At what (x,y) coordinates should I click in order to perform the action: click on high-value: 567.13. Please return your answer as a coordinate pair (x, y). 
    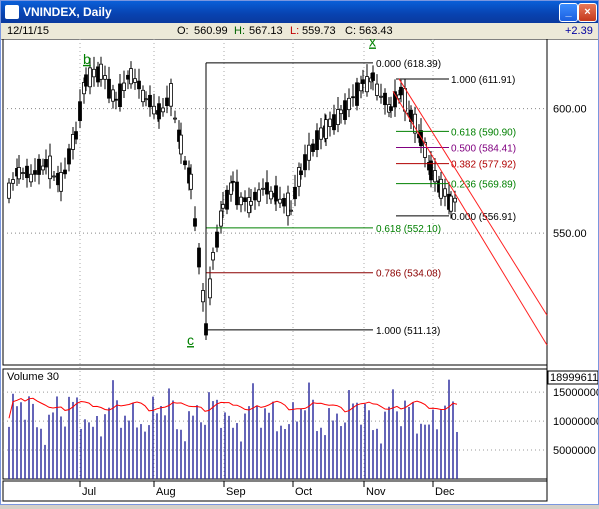
    Looking at the image, I should click on (266, 31).